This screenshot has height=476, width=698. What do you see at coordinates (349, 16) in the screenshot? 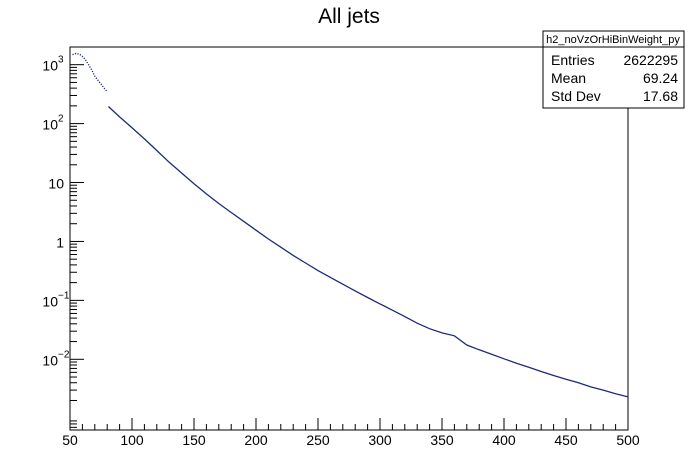
I see `chart-title: All jets` at bounding box center [349, 16].